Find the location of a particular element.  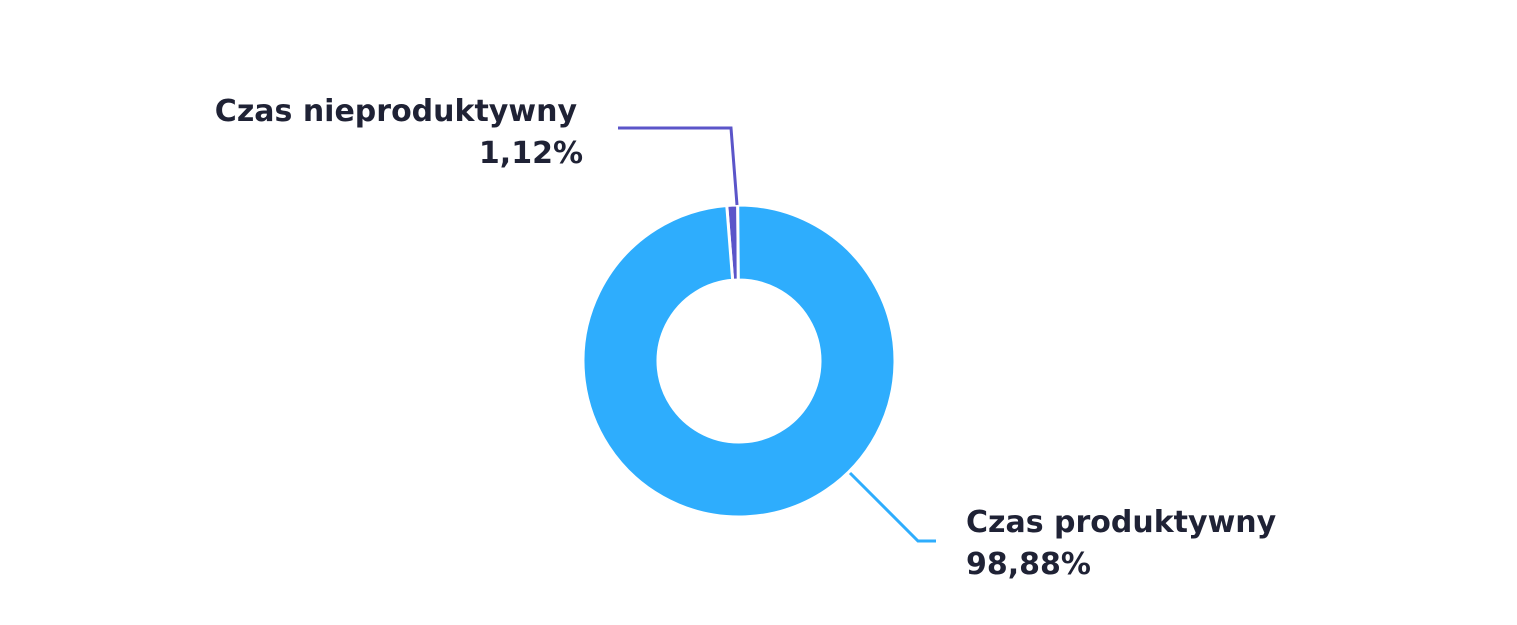

slice-label-productive: Czas produktywny 98,88% is located at coordinates (1121, 543).